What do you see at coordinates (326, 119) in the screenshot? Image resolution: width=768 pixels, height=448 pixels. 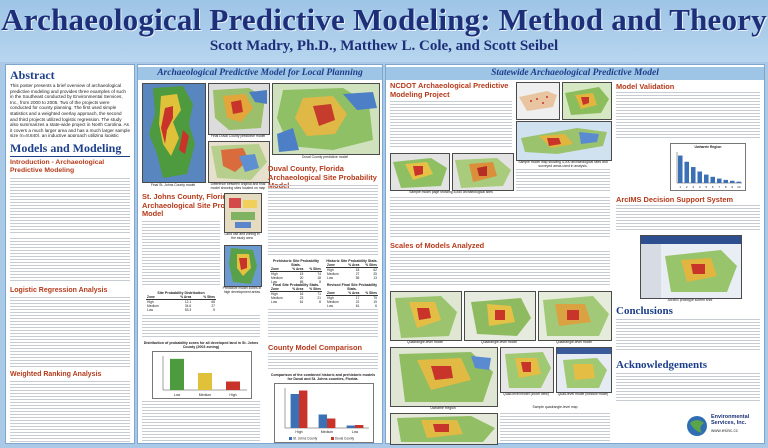 I see `duval-county-map` at bounding box center [326, 119].